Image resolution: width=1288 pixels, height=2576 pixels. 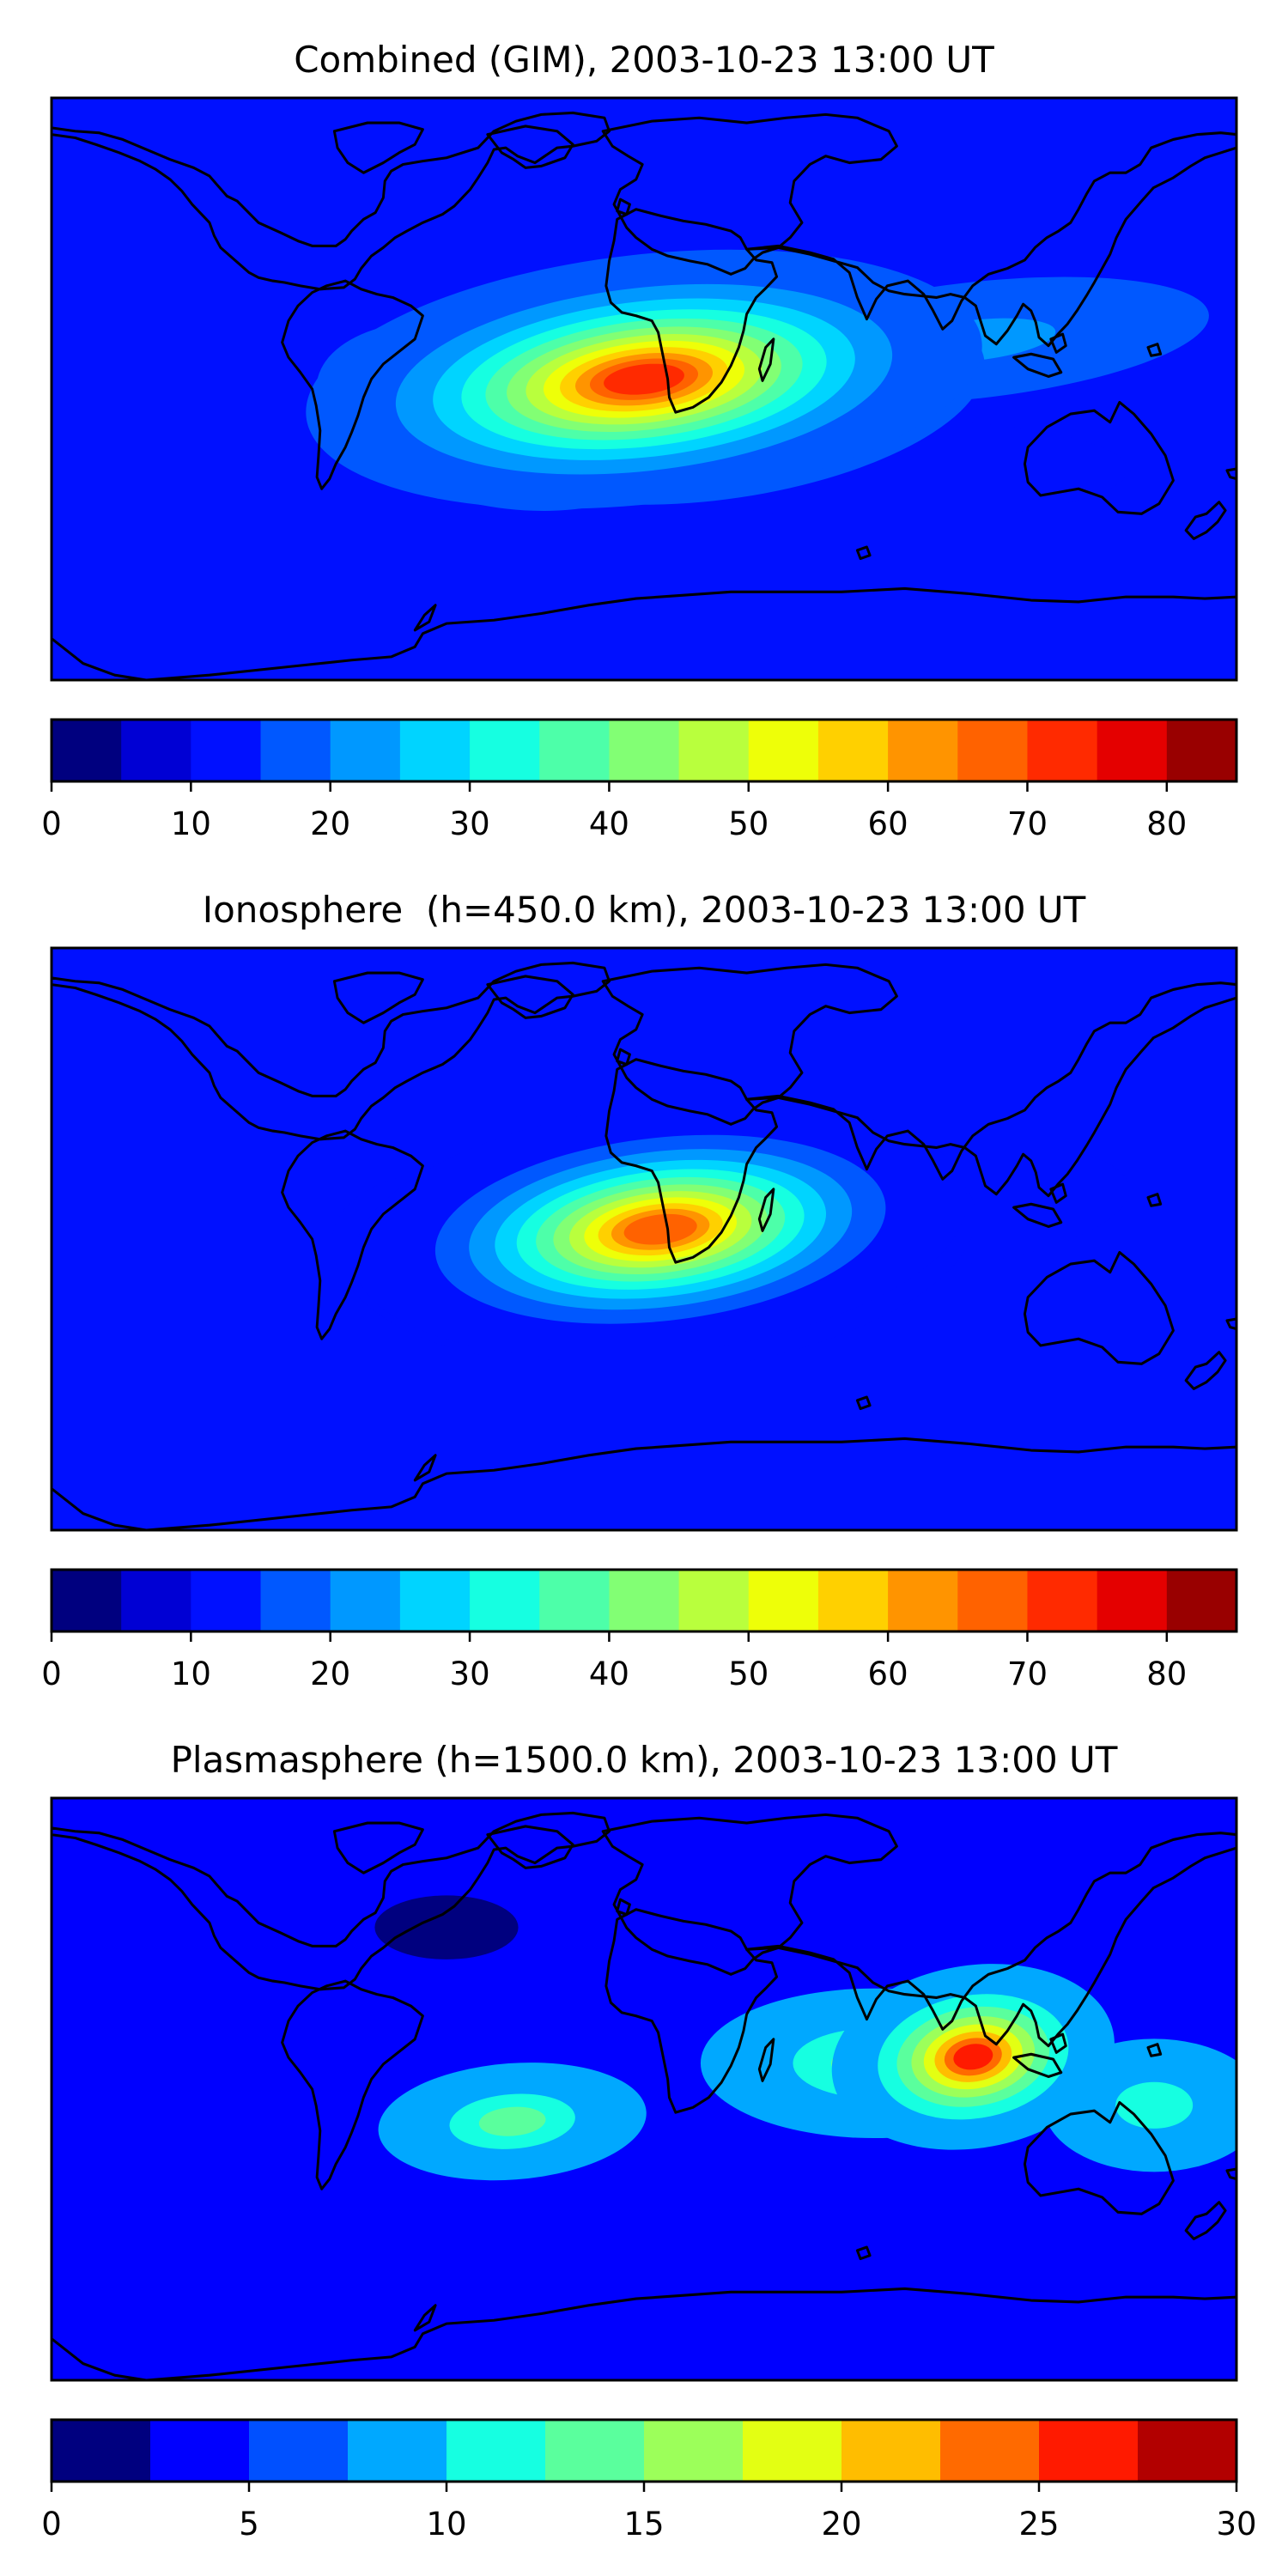 I want to click on colorbar-2-frame, so click(x=644, y=1601).